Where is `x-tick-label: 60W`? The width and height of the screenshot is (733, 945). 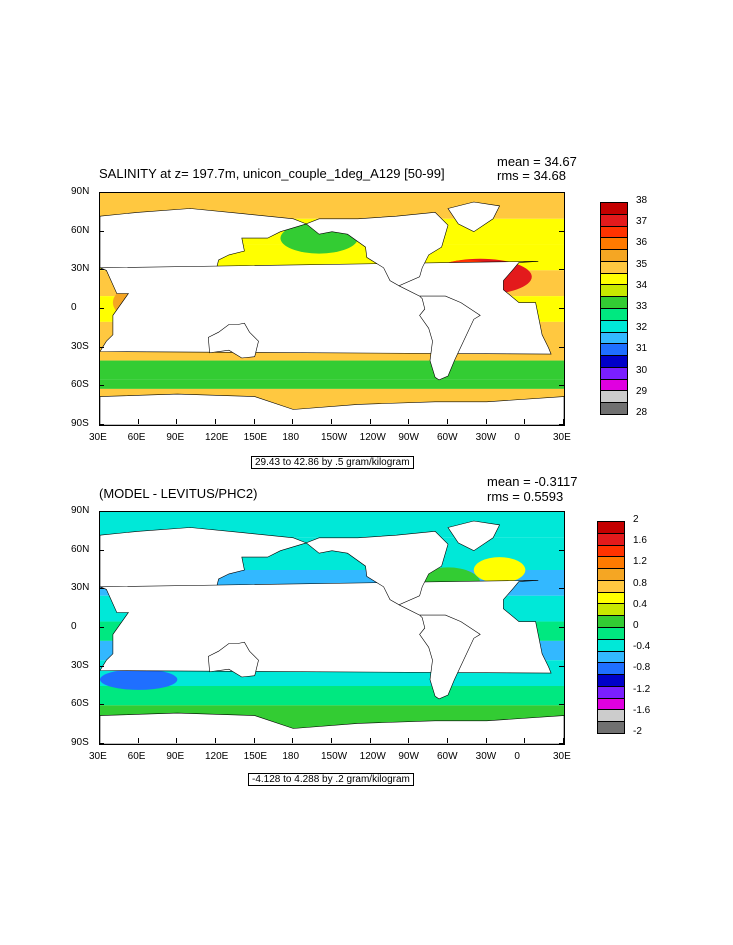 x-tick-label: 60W is located at coordinates (447, 437).